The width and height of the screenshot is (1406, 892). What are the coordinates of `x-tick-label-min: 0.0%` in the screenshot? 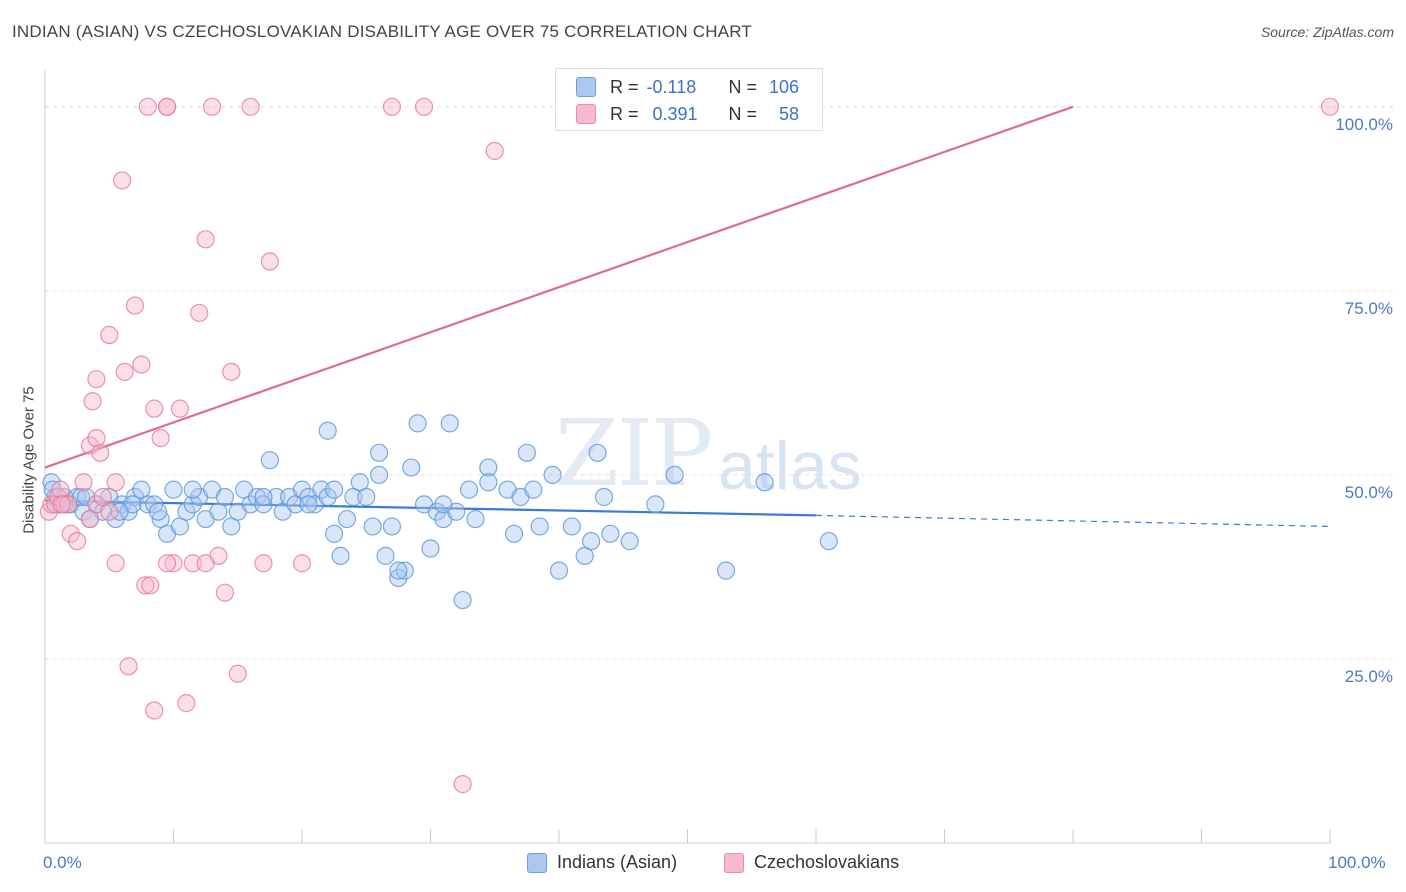 It's located at (62, 862).